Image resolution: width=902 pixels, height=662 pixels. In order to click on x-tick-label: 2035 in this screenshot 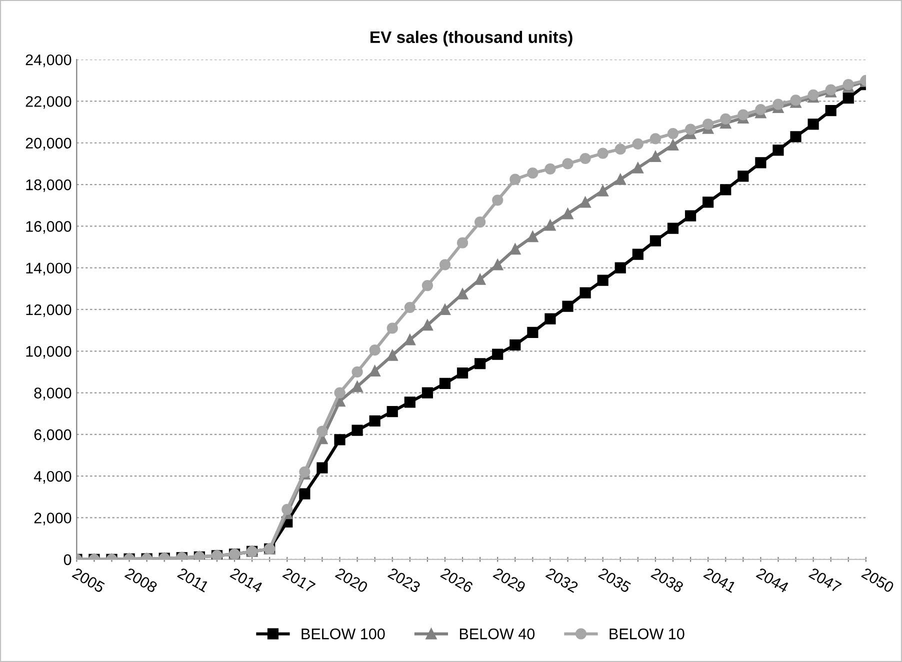, I will do `click(615, 580)`.